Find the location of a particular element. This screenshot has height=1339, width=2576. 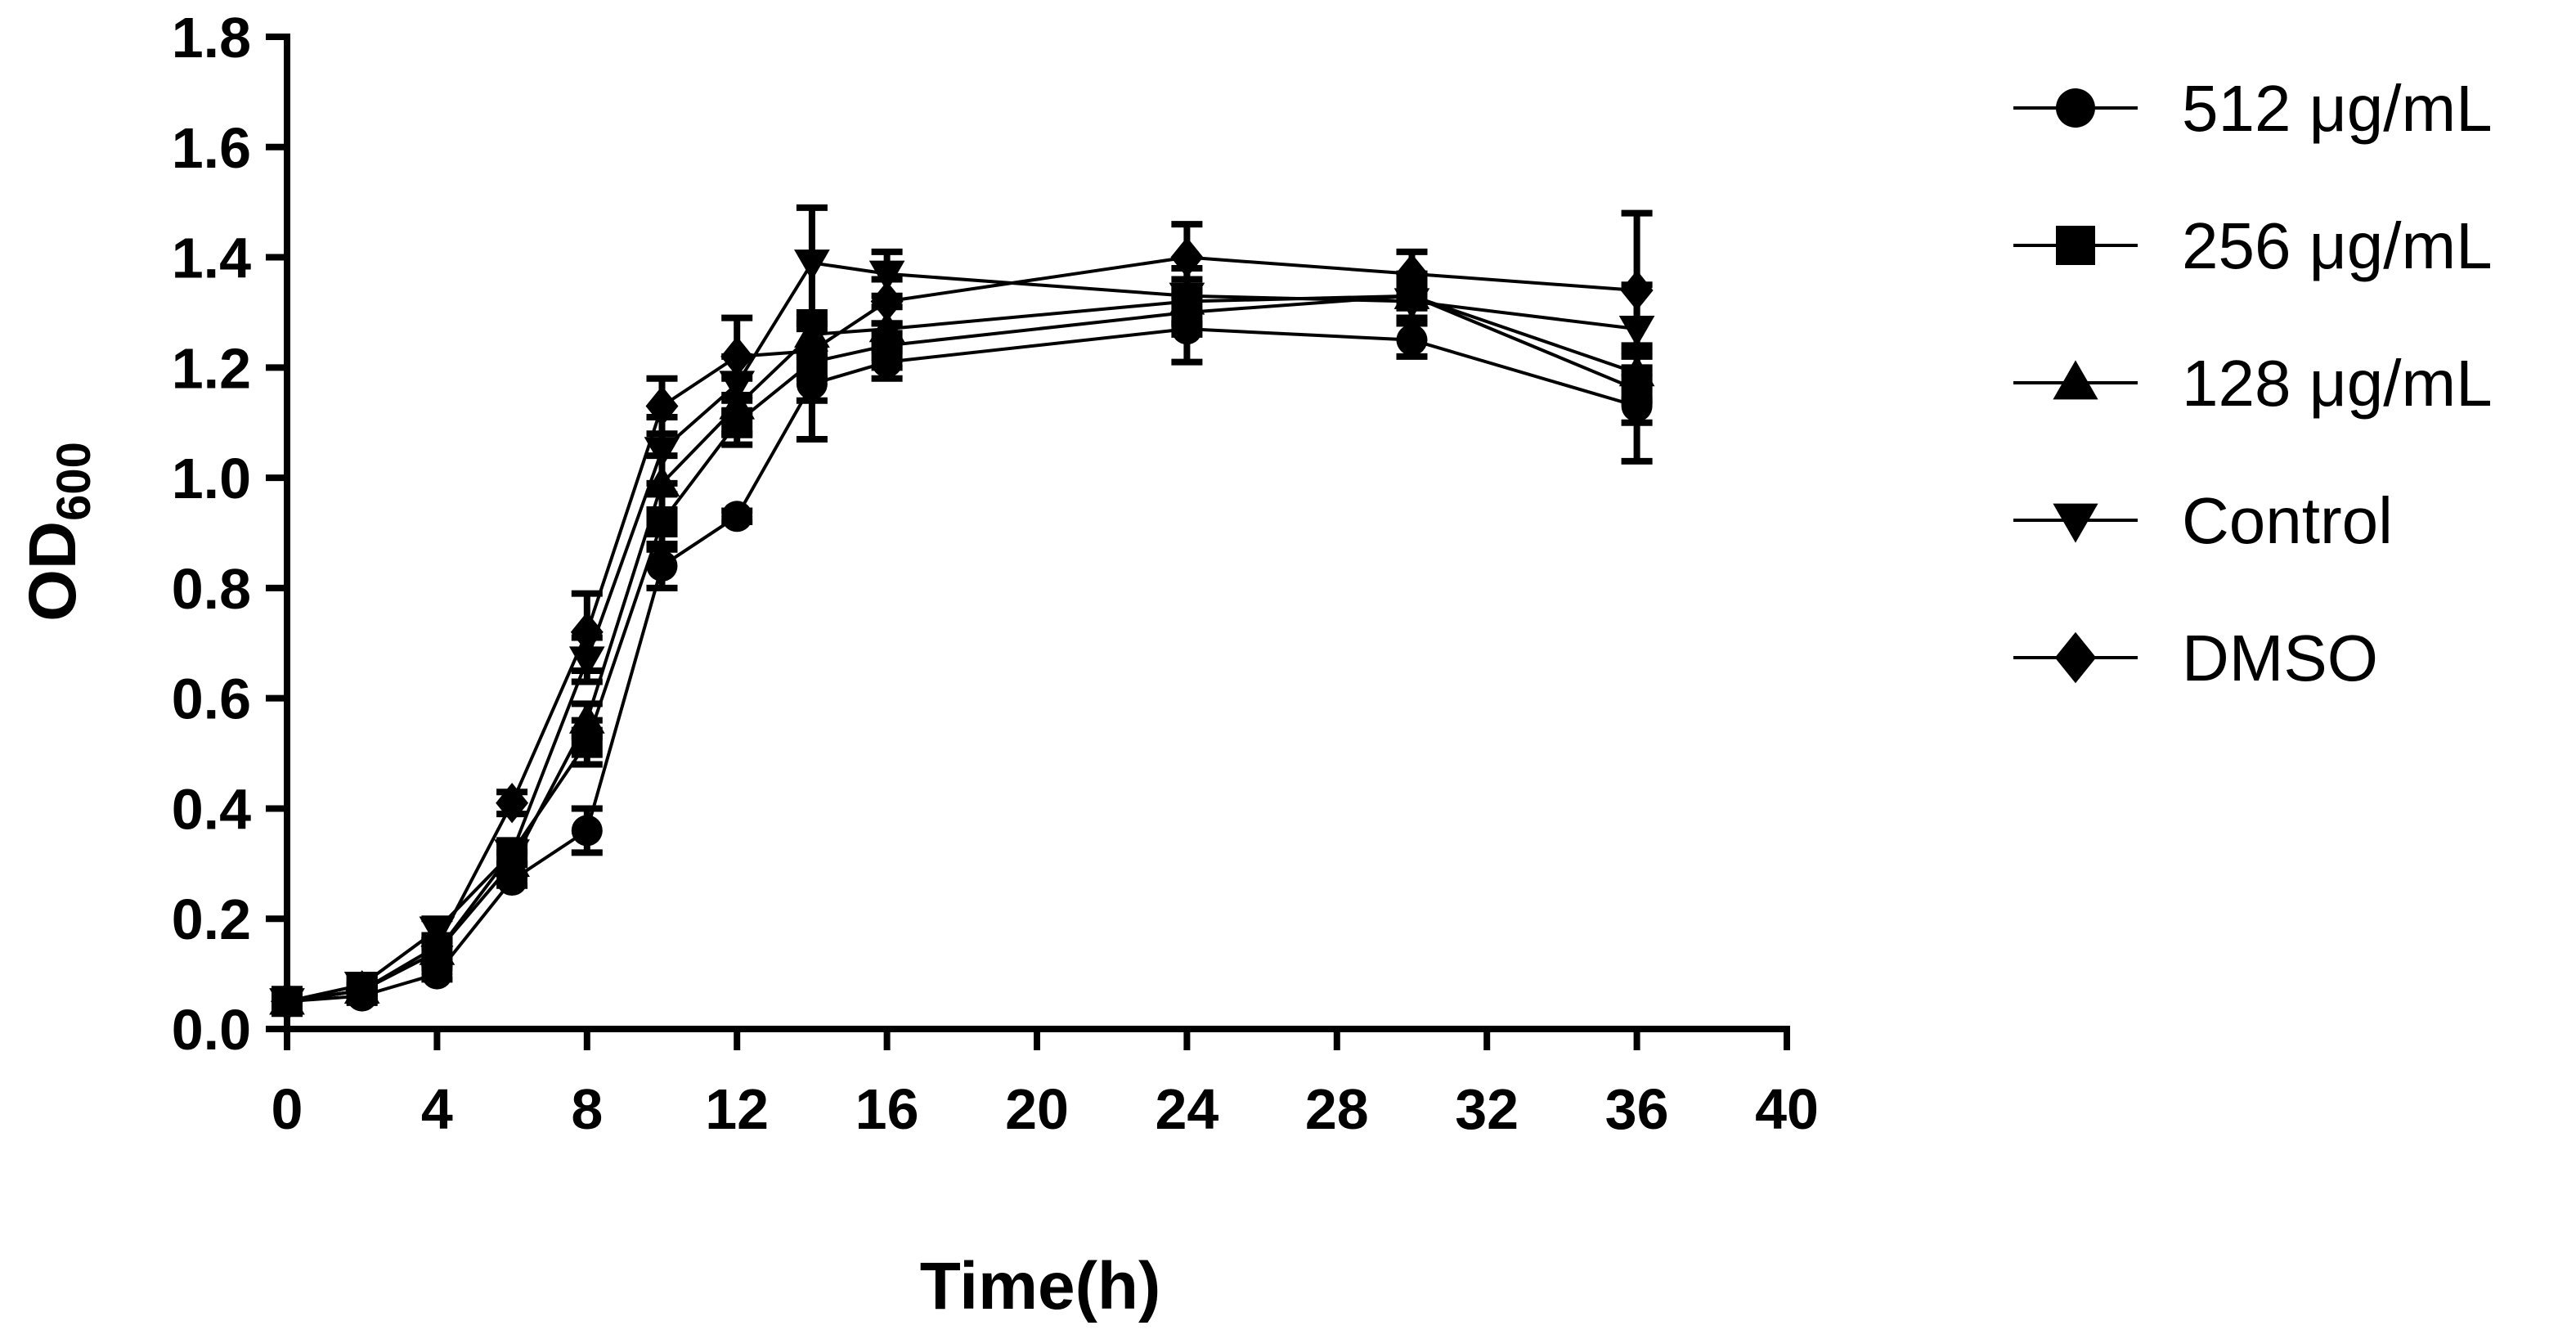

legend: 512 μg/mL 256 μg/mL 128 μg/mL Control DMSO is located at coordinates (2253, 383).